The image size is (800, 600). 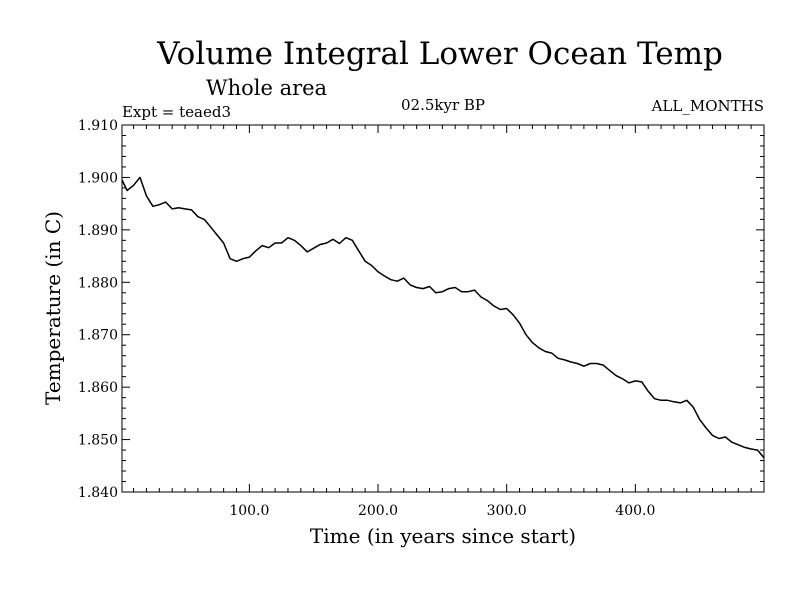 What do you see at coordinates (439, 54) in the screenshot?
I see `chart-title: Volume Integral Lower Ocean Temp` at bounding box center [439, 54].